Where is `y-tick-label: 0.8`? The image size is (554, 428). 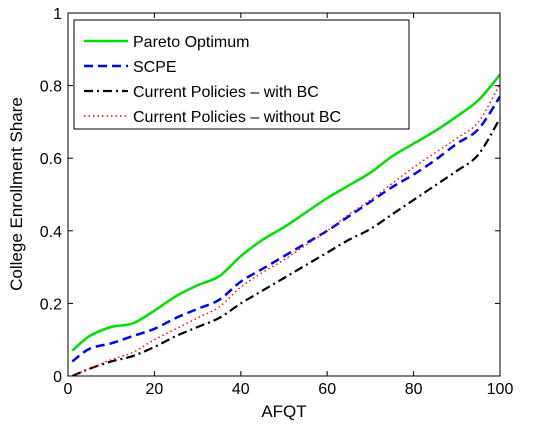 y-tick-label: 0.8 is located at coordinates (51, 87).